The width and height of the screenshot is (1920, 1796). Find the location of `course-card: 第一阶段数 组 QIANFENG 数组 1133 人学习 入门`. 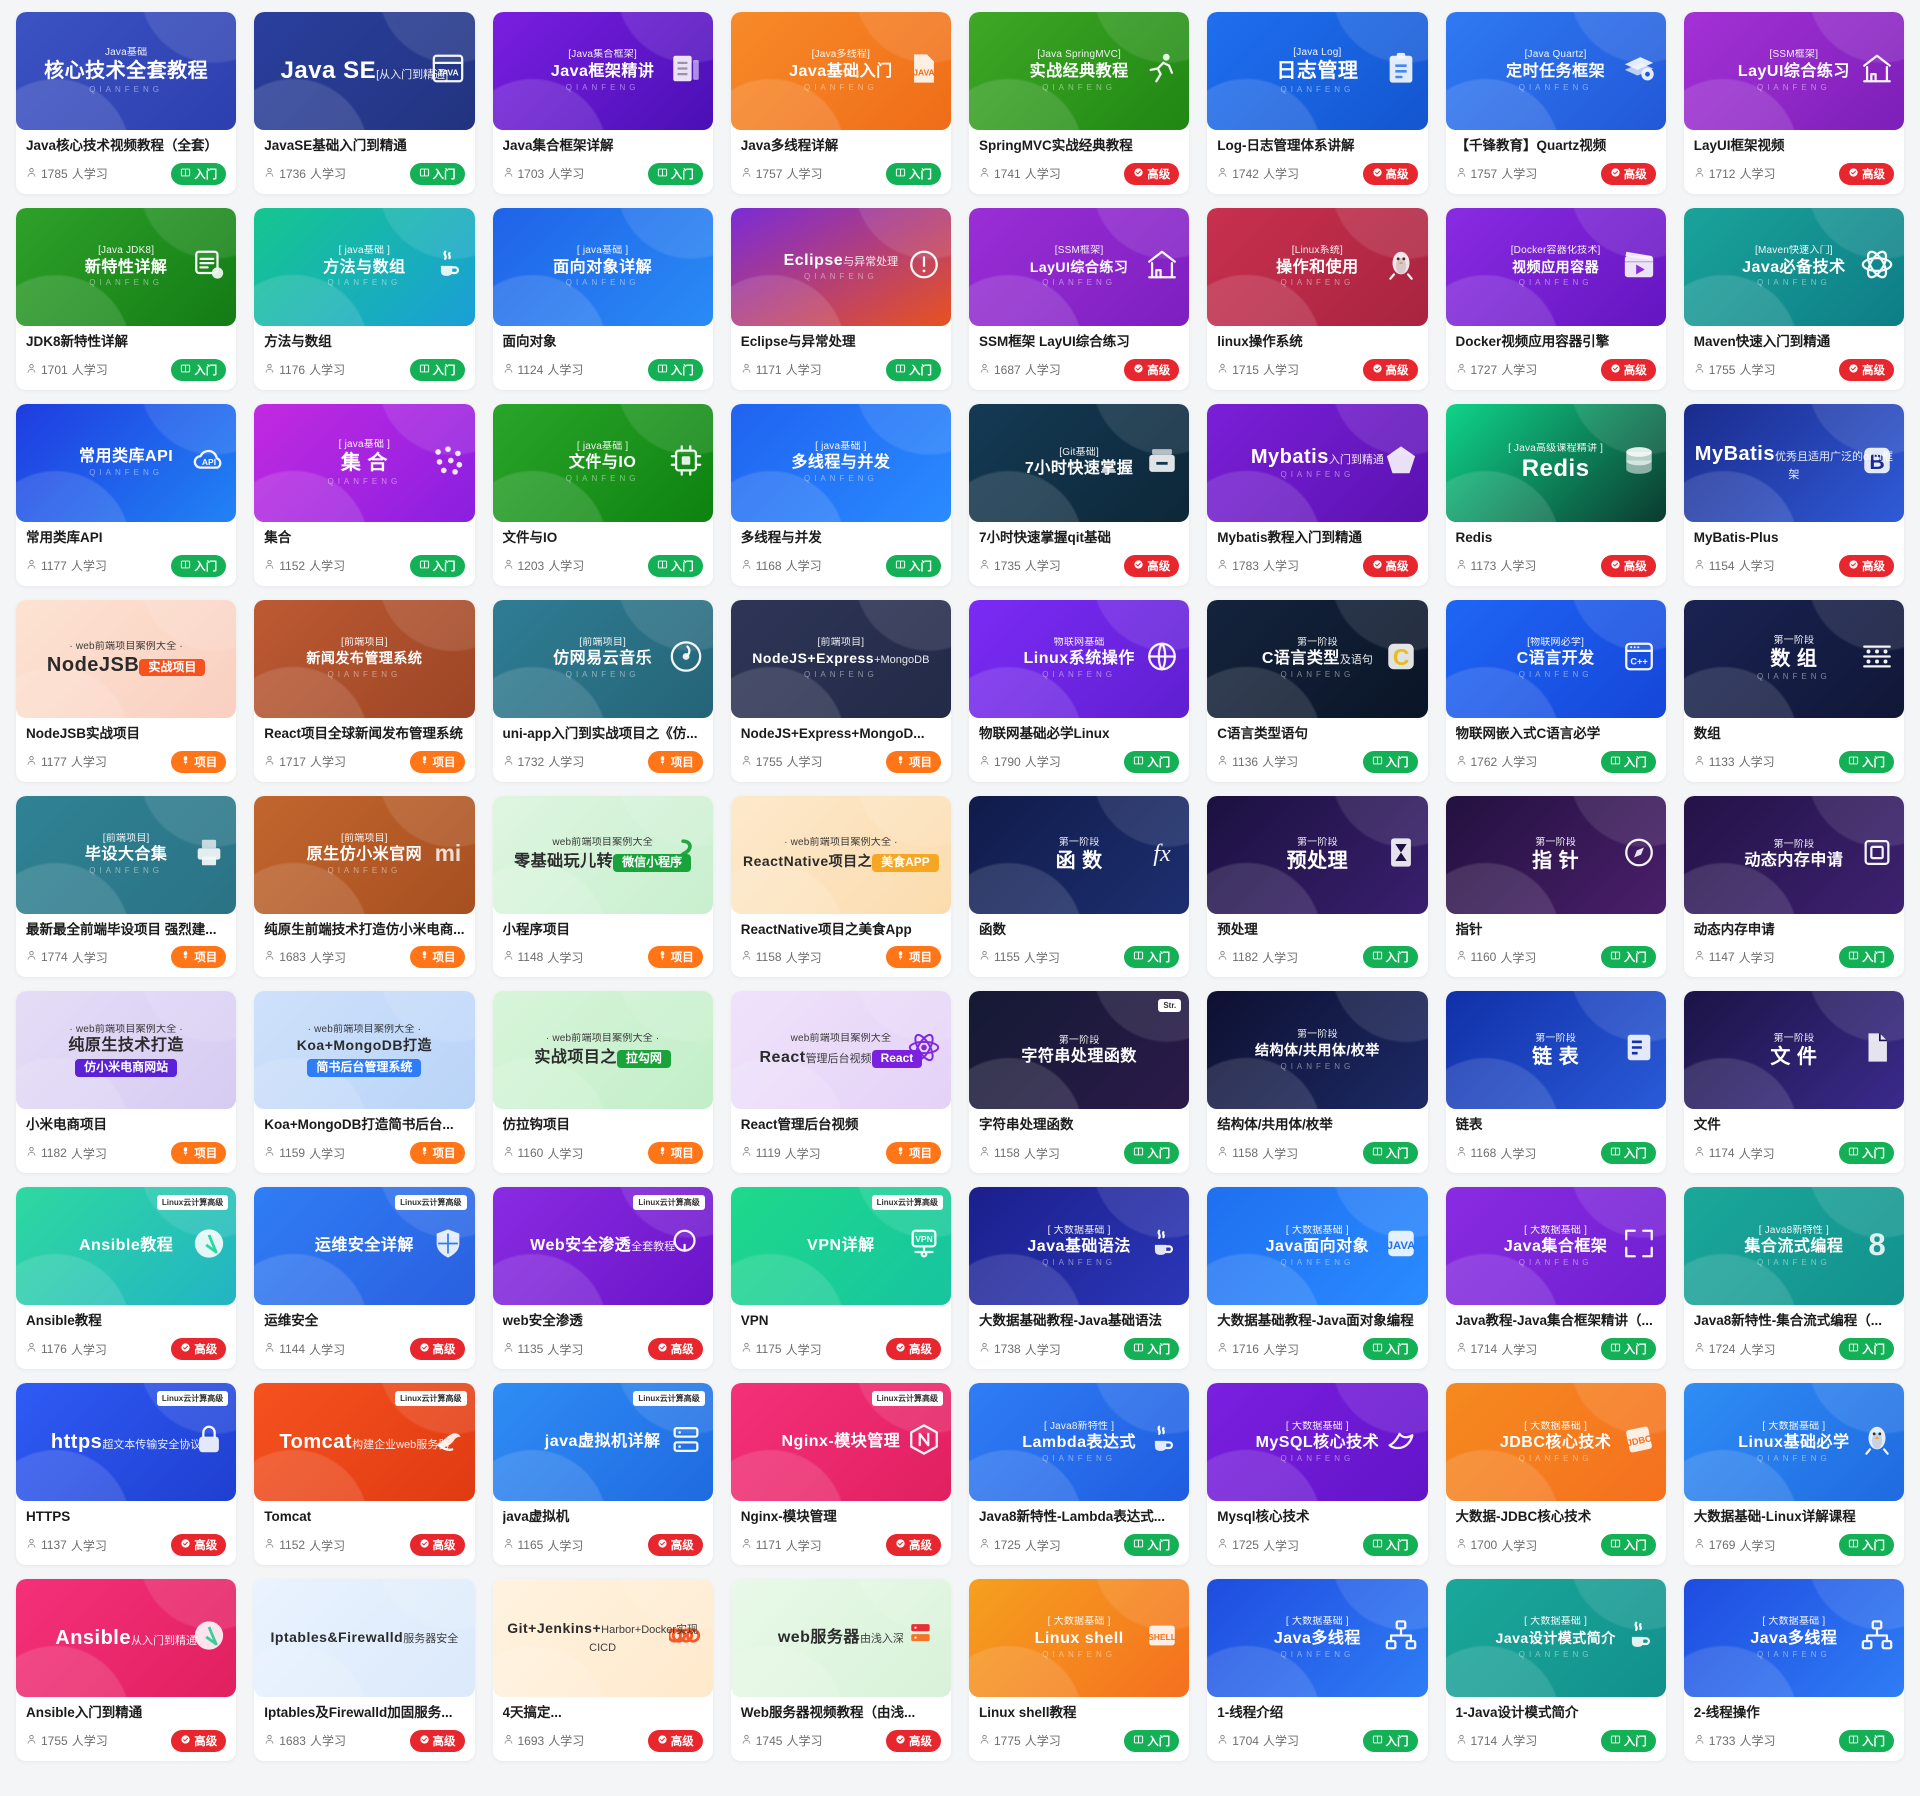

course-card: 第一阶段数 组 QIANFENG 数组 1133 人学习 入门 is located at coordinates (1793, 690).